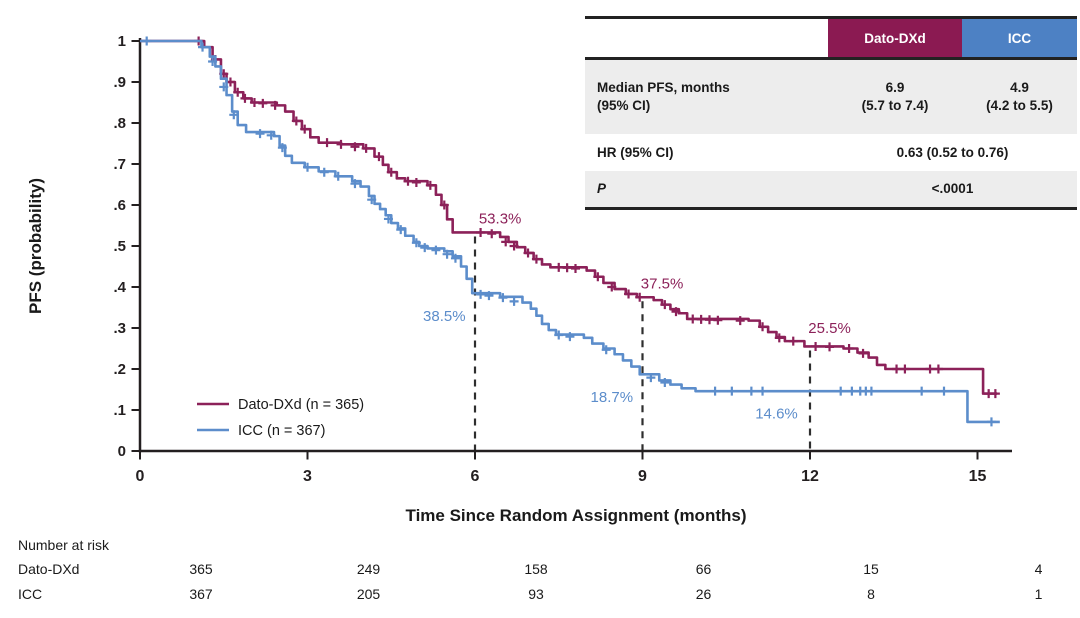  What do you see at coordinates (1038, 569) in the screenshot?
I see `risk-value: 4` at bounding box center [1038, 569].